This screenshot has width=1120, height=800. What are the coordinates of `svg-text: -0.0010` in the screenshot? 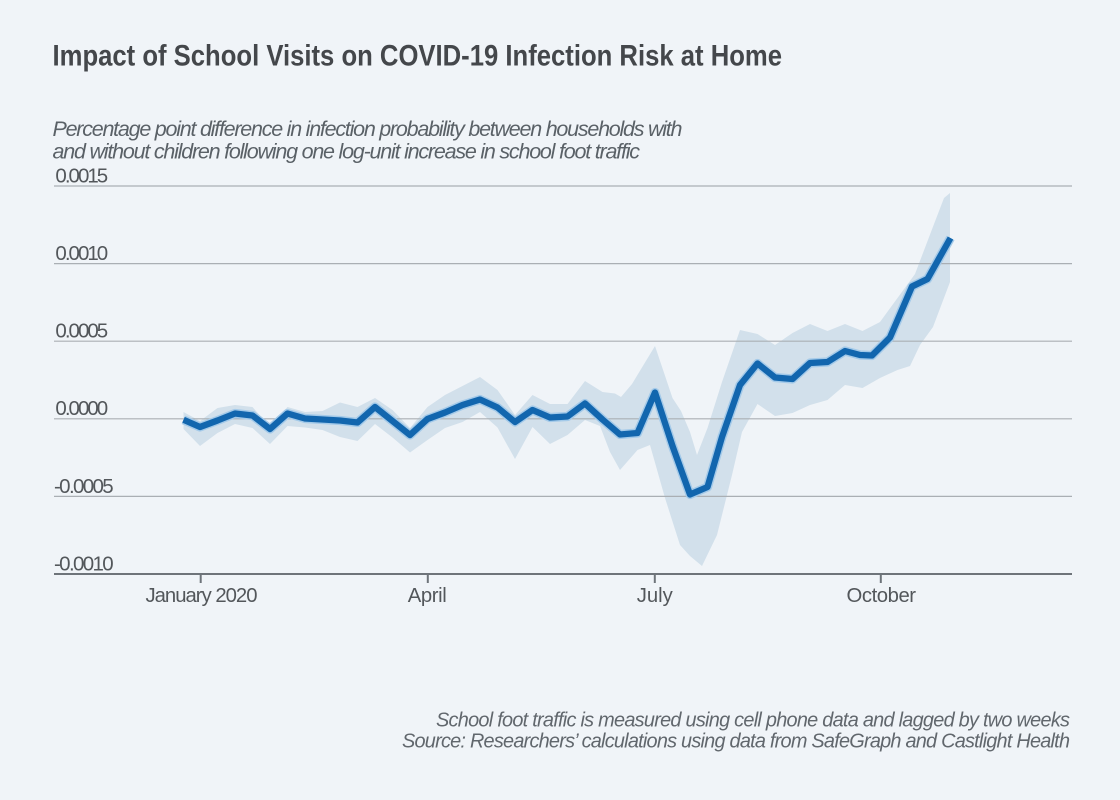 It's located at (84, 563).